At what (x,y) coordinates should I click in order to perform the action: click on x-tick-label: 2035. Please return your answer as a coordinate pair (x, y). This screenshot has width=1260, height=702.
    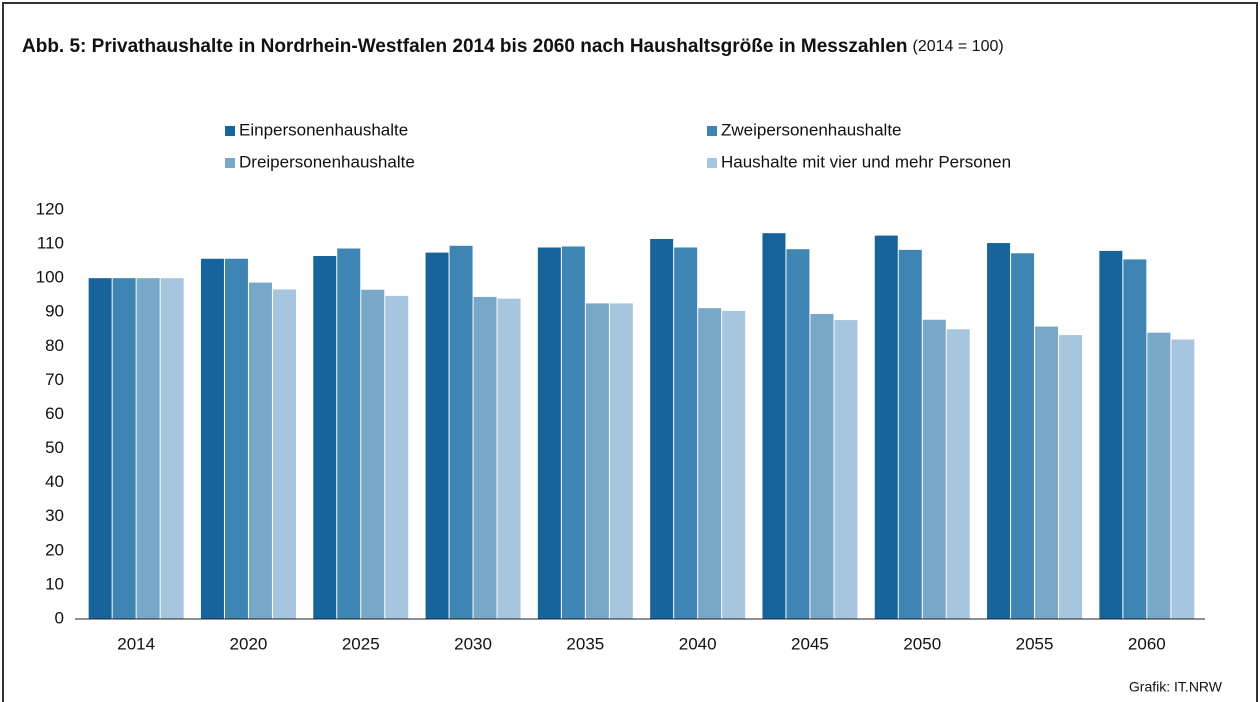
    Looking at the image, I should click on (585, 643).